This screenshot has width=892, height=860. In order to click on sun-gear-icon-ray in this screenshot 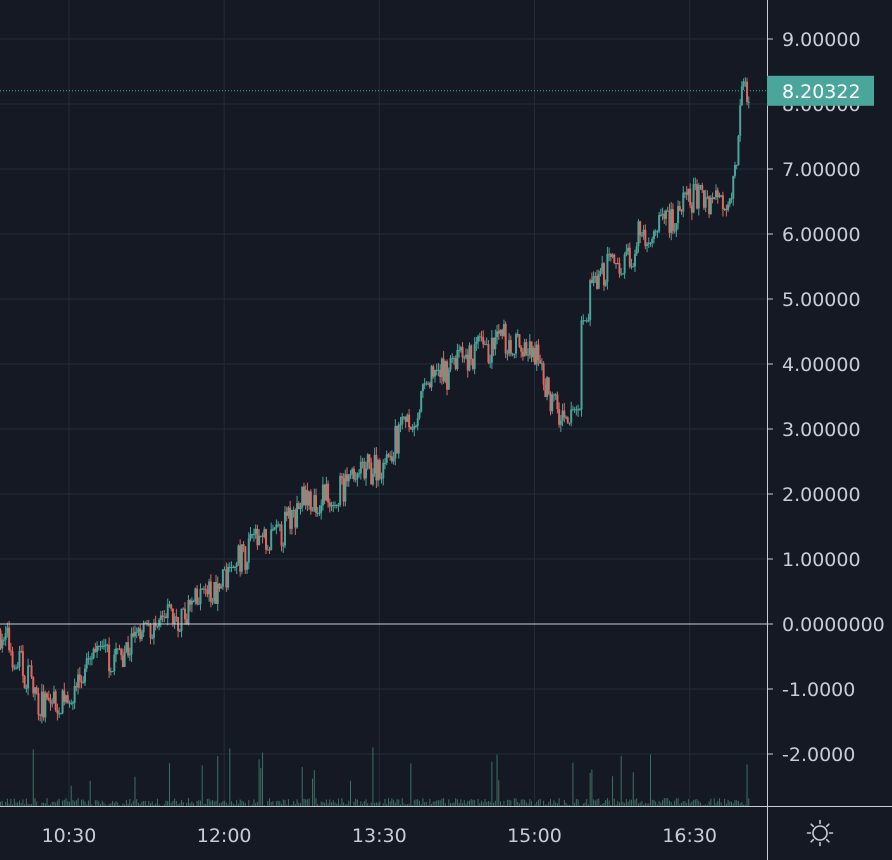, I will do `click(812, 825)`.